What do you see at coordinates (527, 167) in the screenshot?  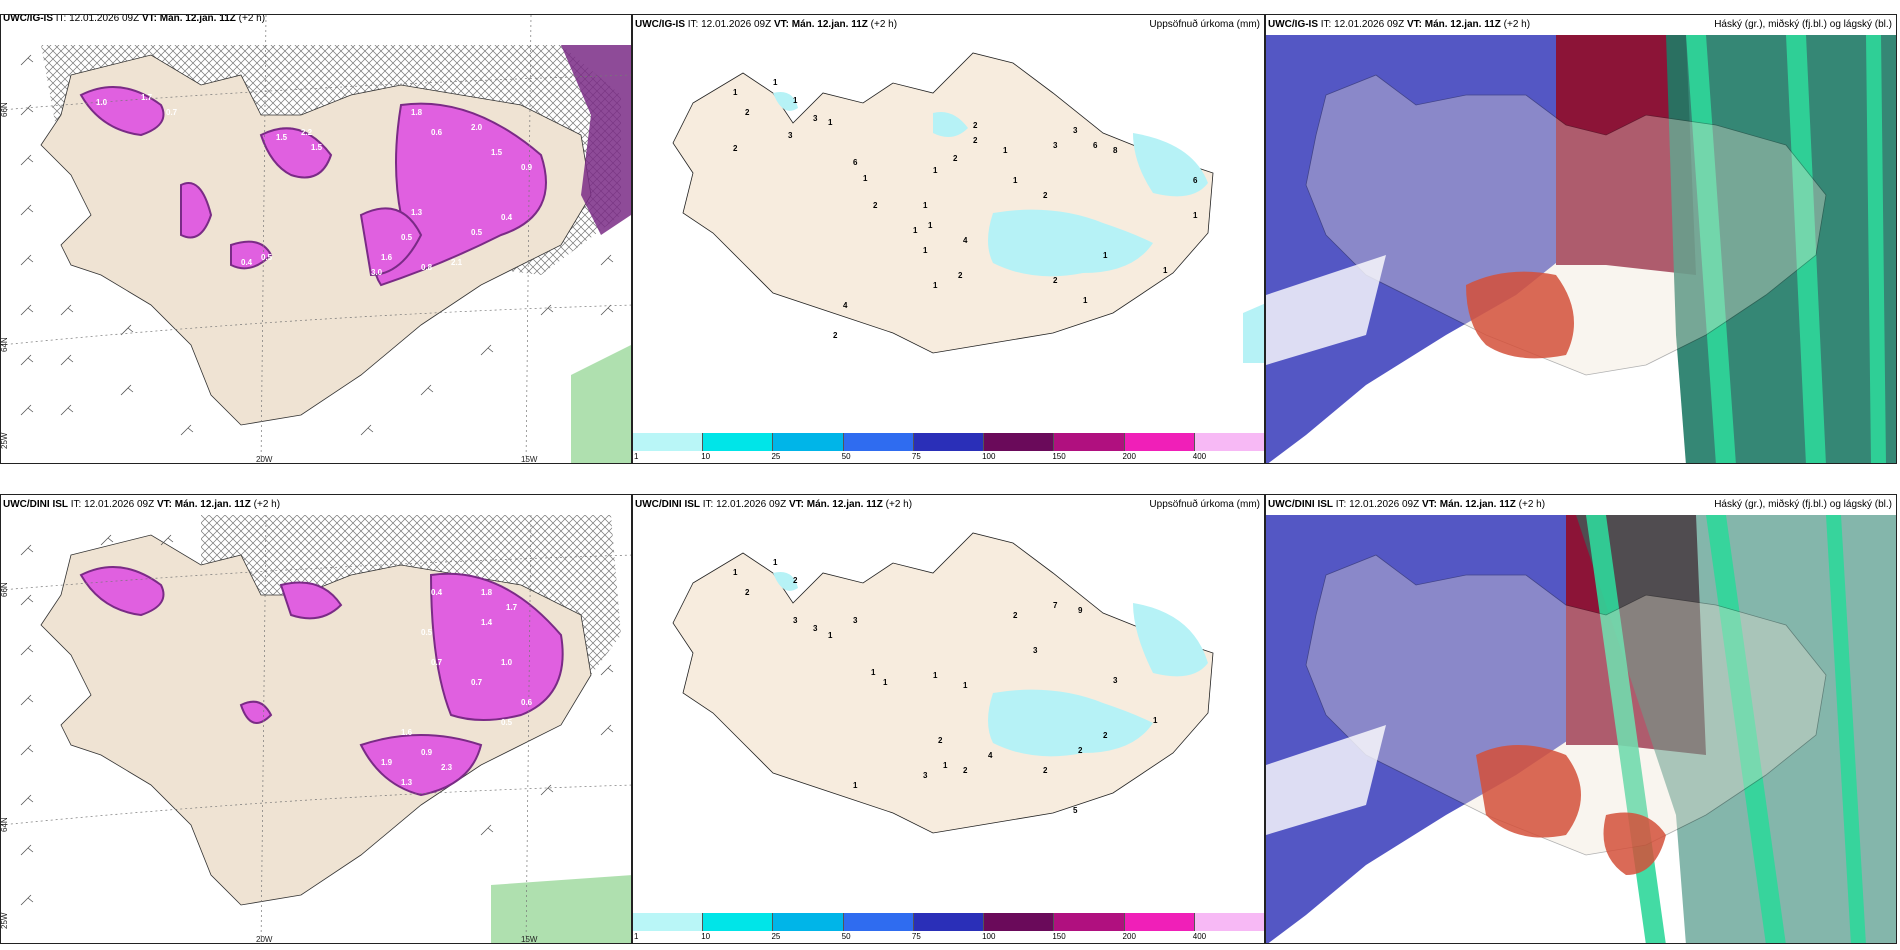 I see `map-value-label: 0.9` at bounding box center [527, 167].